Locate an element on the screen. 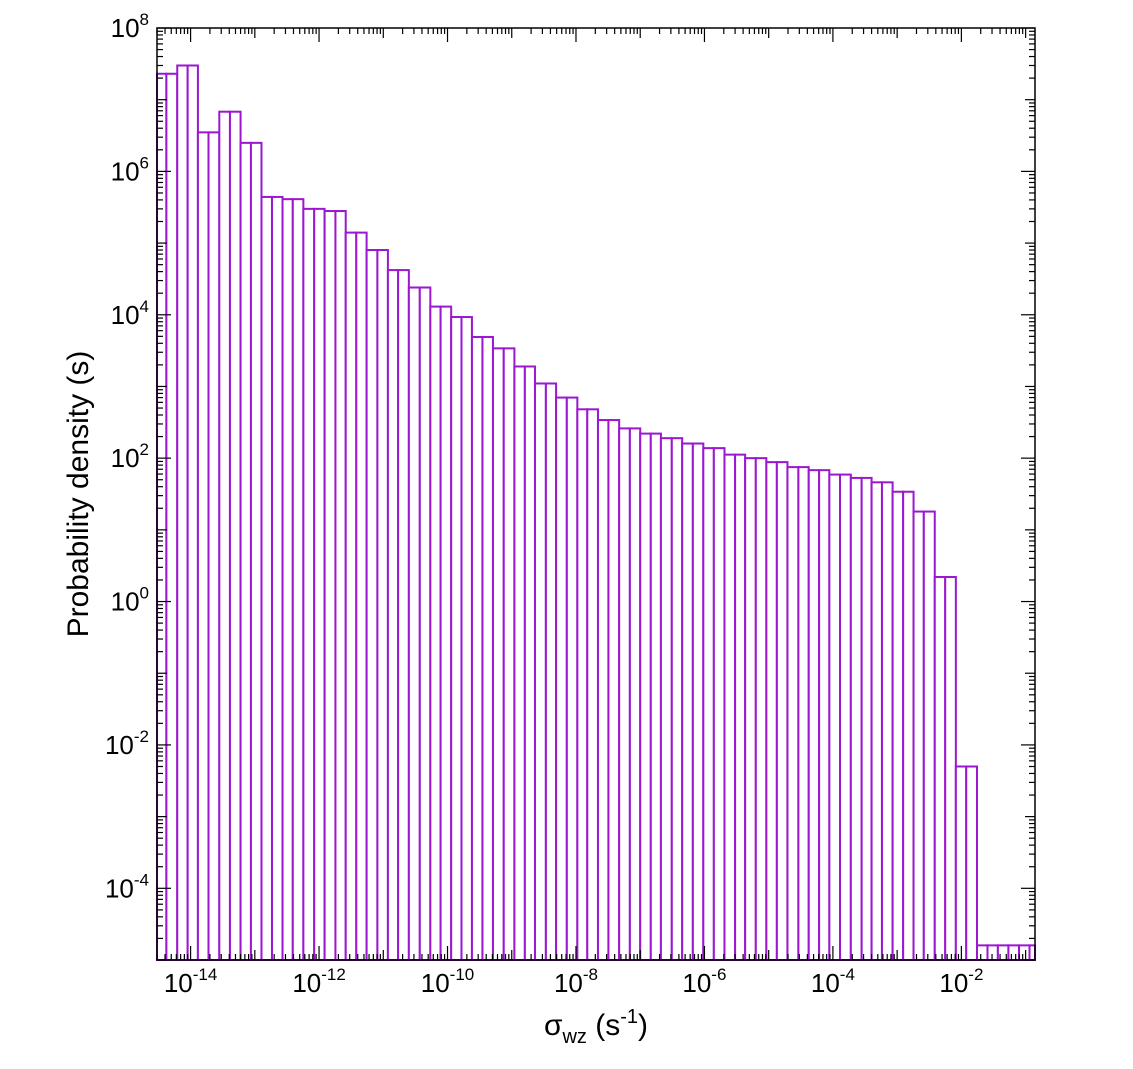 This screenshot has width=1133, height=1069. x-tick-label: 10⁻⁴ is located at coordinates (833, 981).